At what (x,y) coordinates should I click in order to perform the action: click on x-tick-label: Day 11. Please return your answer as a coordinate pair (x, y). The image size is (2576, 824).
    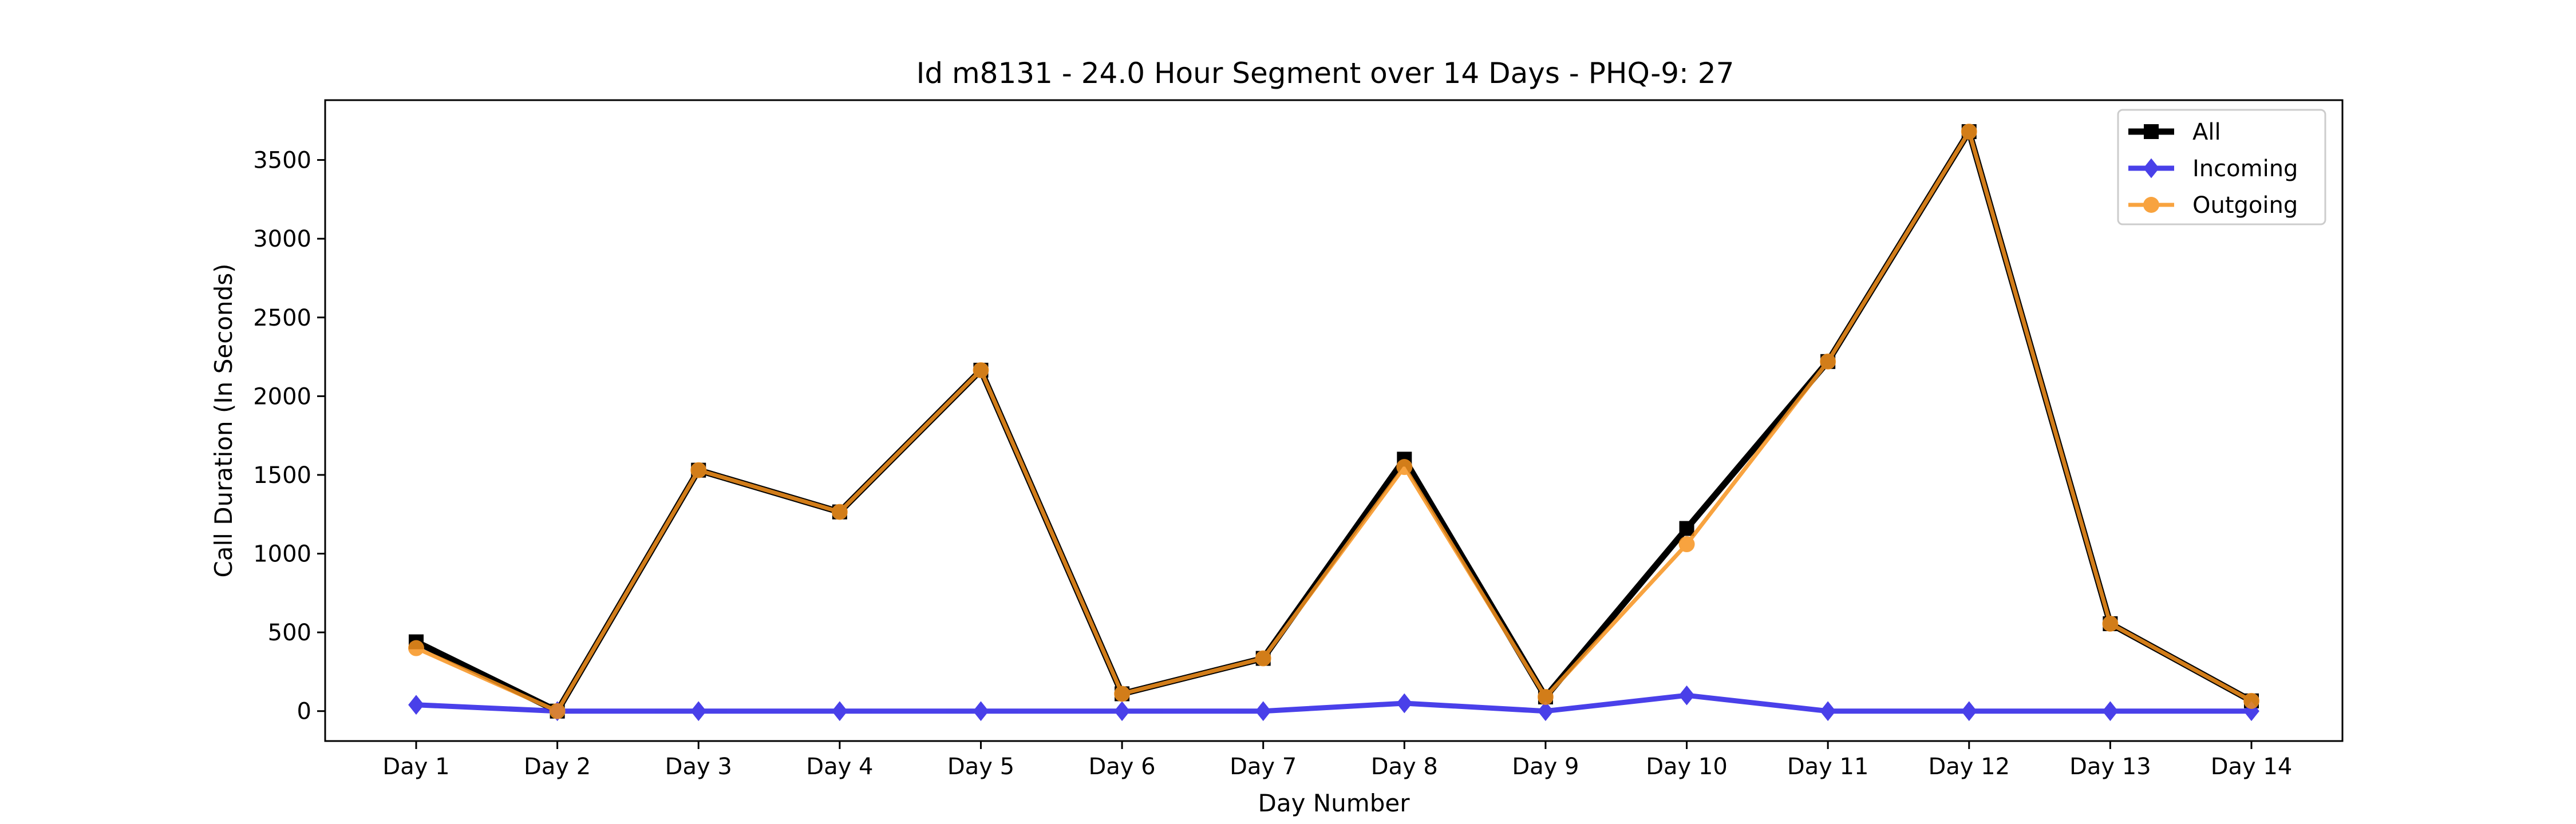
    Looking at the image, I should click on (1828, 767).